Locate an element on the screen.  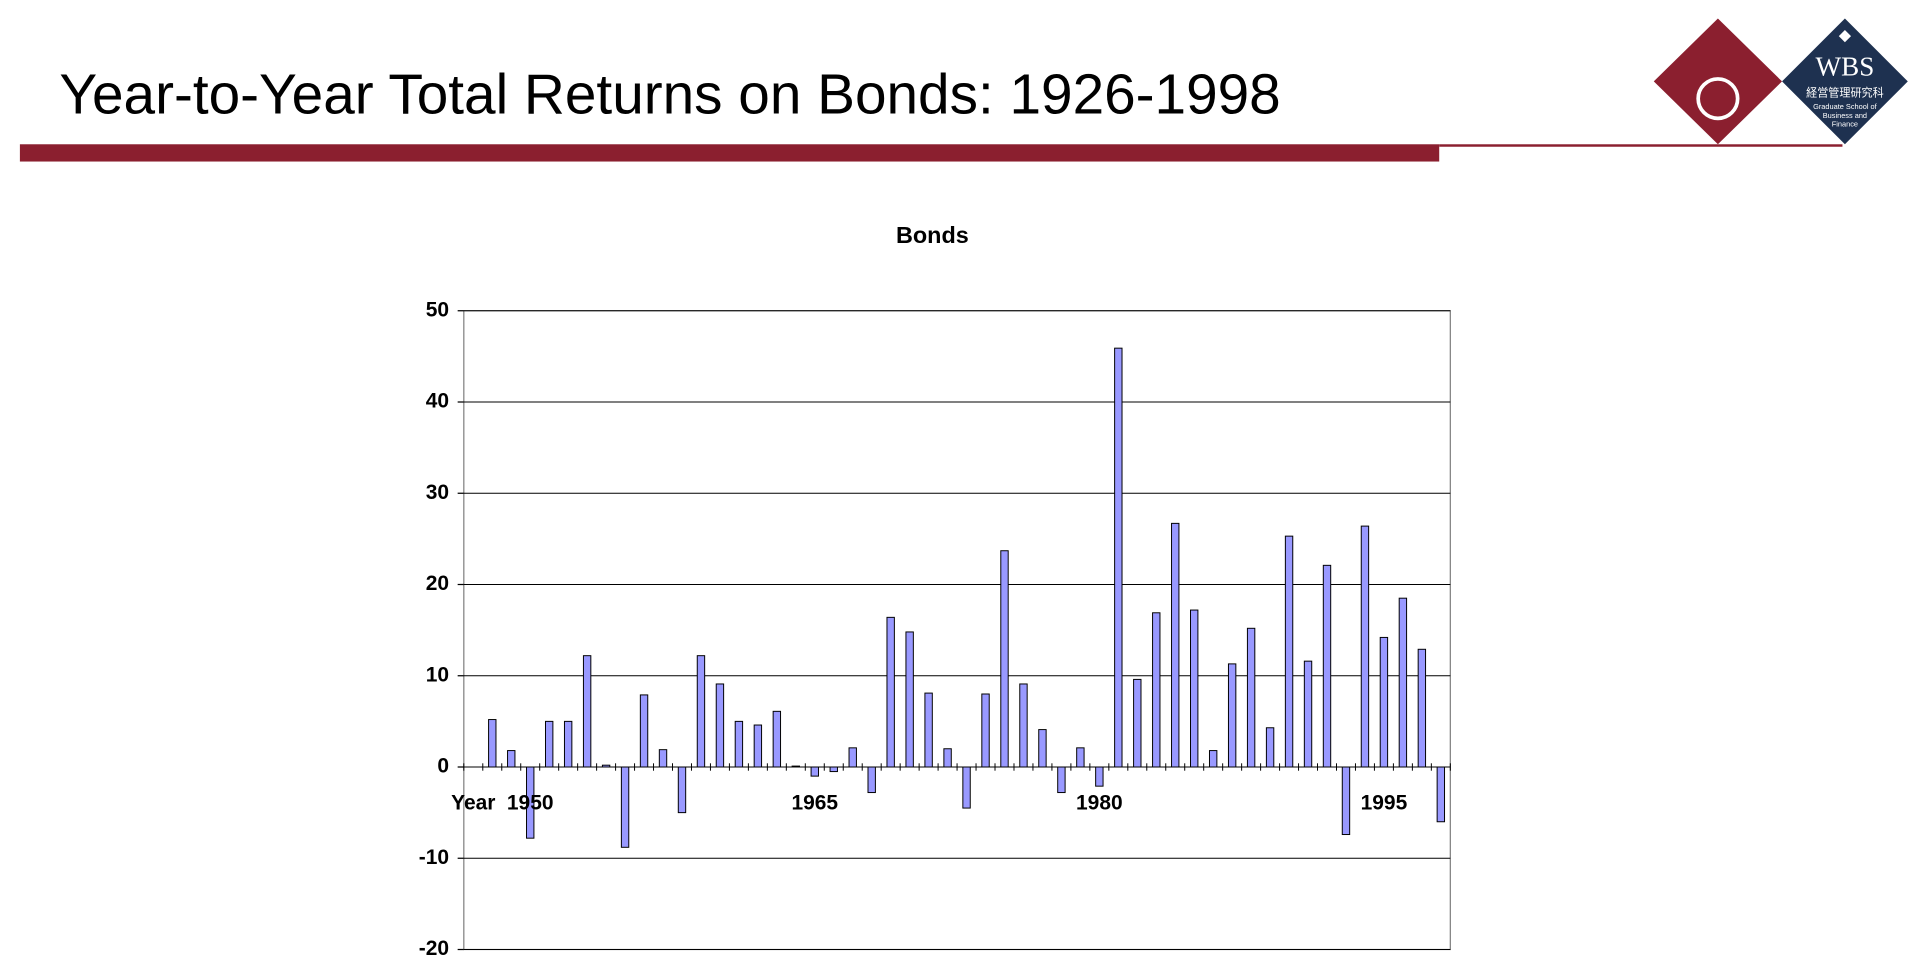
x-tick-label: 1965 is located at coordinates (814, 803).